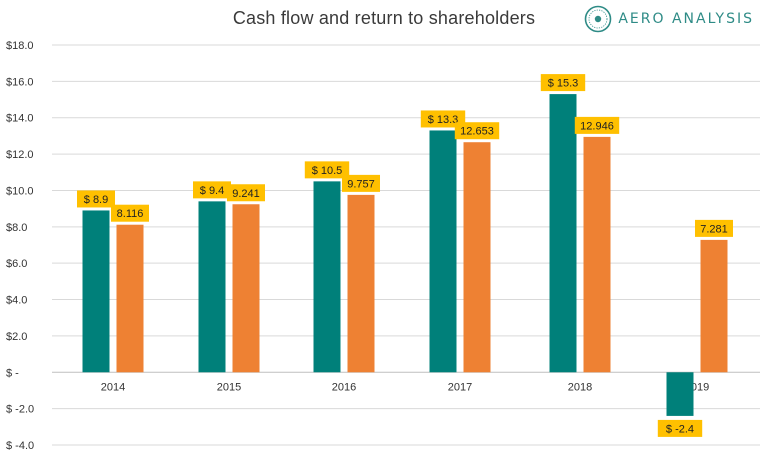  I want to click on brand-logo-block: AERO ANALYSIS, so click(669, 19).